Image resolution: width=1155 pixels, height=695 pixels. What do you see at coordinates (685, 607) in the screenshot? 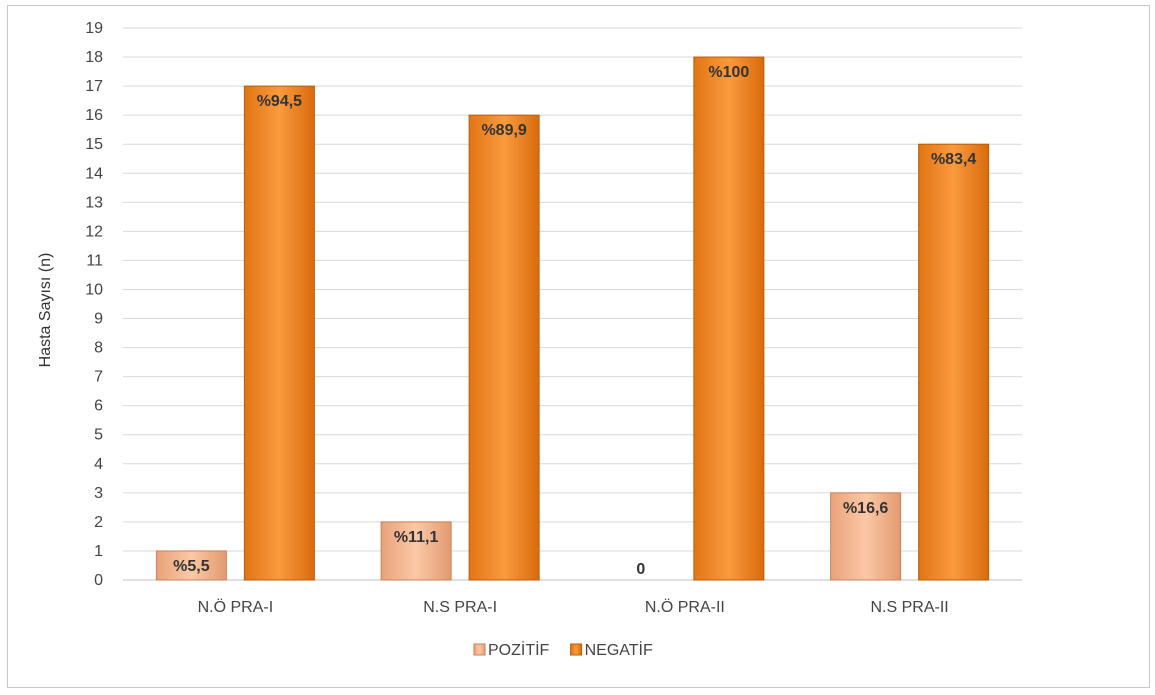
I see `x-category-label: N.Ö PRA-II` at bounding box center [685, 607].